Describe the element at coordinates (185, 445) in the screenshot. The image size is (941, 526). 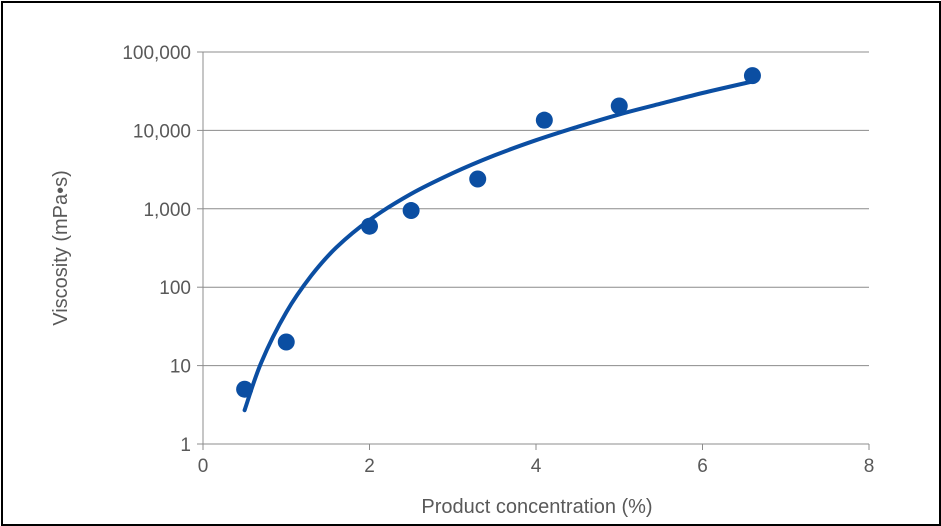
I see `y-tick-label: 1` at that location.